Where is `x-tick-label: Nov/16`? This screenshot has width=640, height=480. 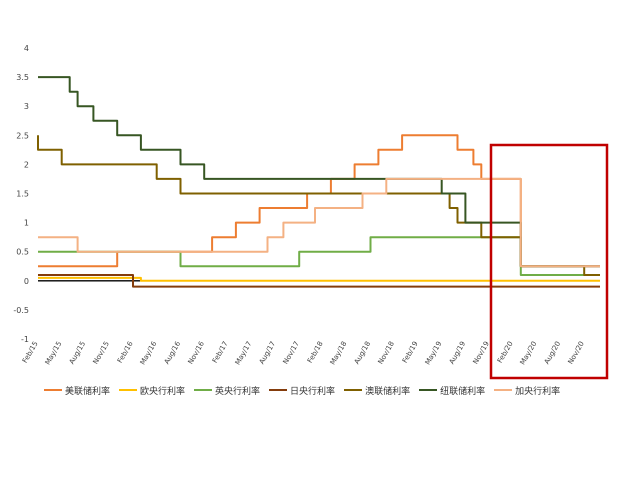 x-tick-label: Nov/16 is located at coordinates (197, 353).